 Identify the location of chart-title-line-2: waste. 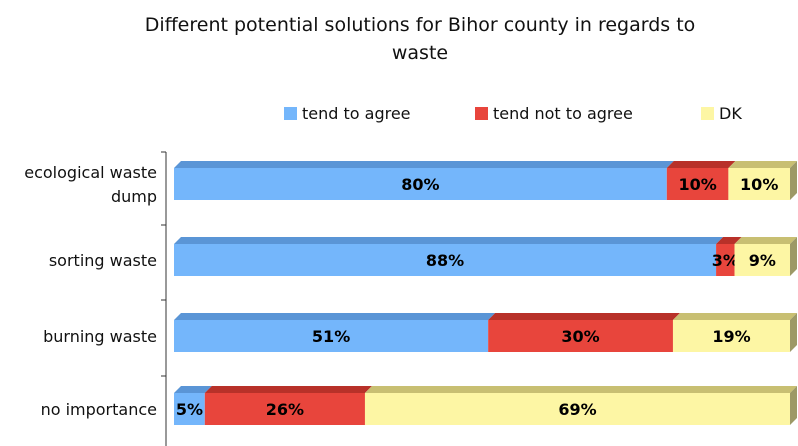
(420, 53).